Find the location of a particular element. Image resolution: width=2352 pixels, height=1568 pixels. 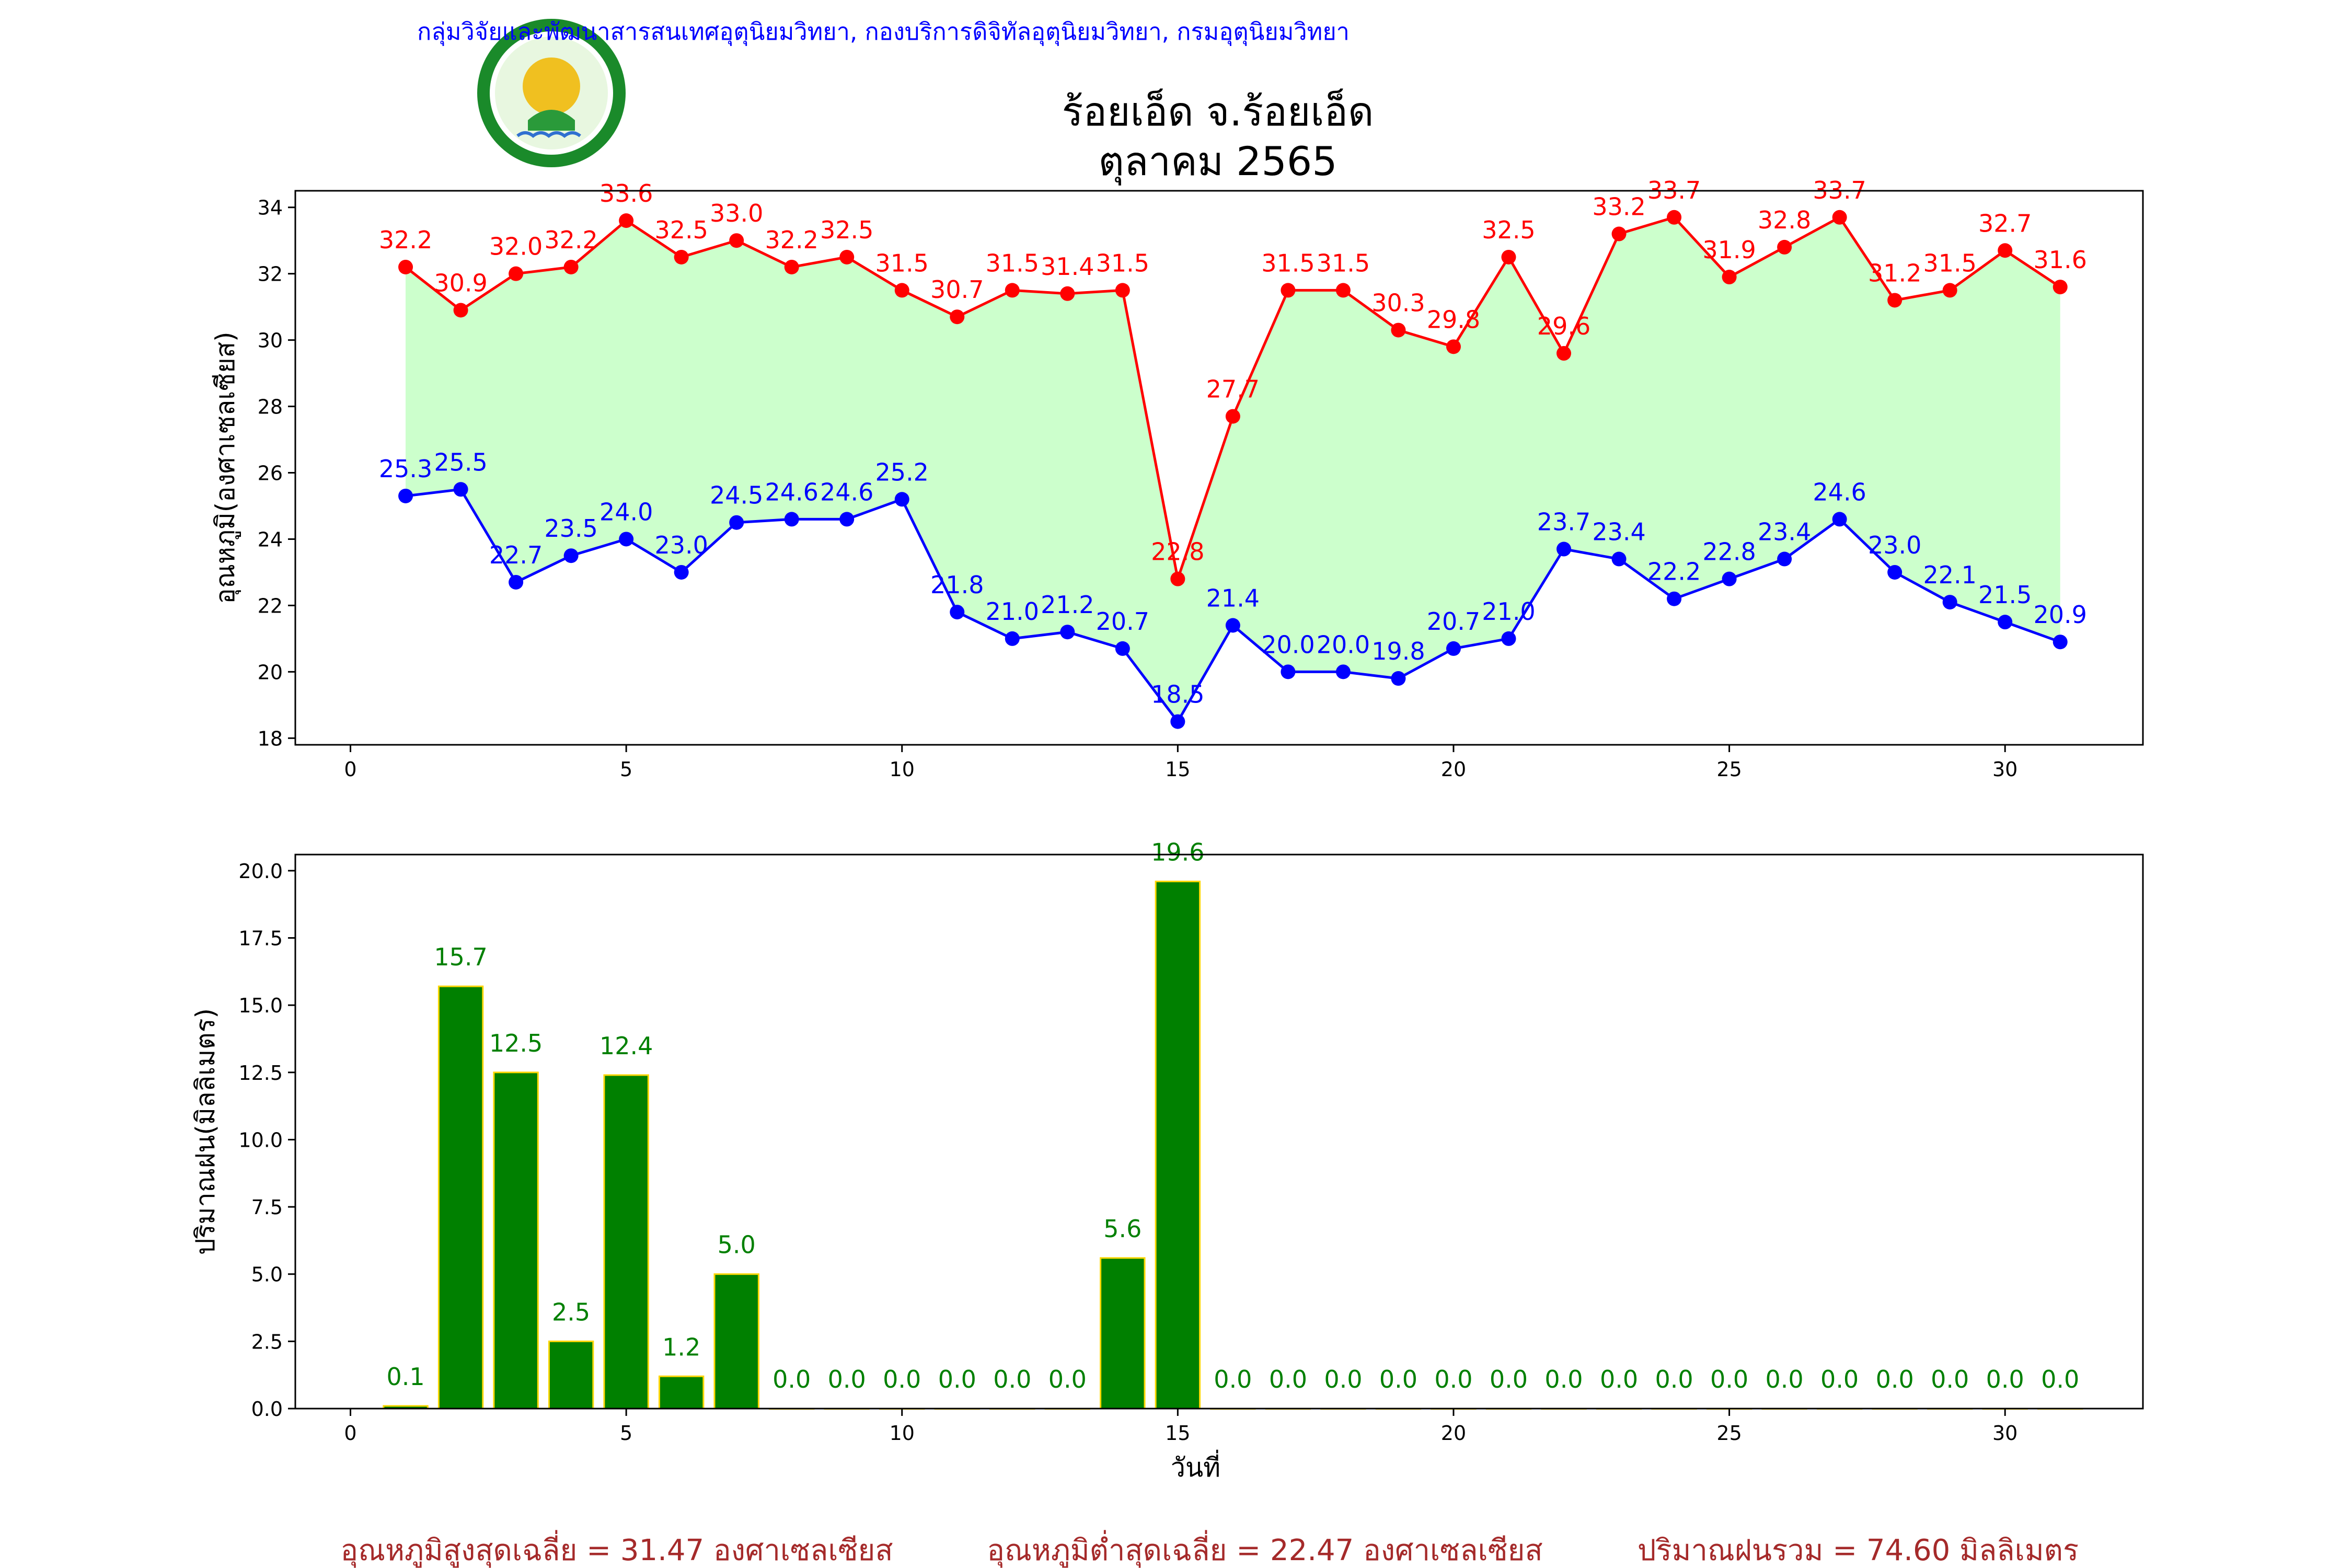

max-temp-label: 29.6 is located at coordinates (1563, 326).